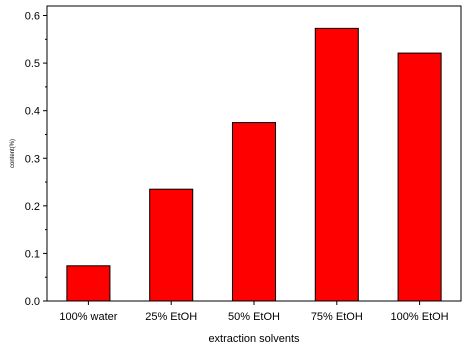  I want to click on x-tick-label: 25% EtOH, so click(171, 317).